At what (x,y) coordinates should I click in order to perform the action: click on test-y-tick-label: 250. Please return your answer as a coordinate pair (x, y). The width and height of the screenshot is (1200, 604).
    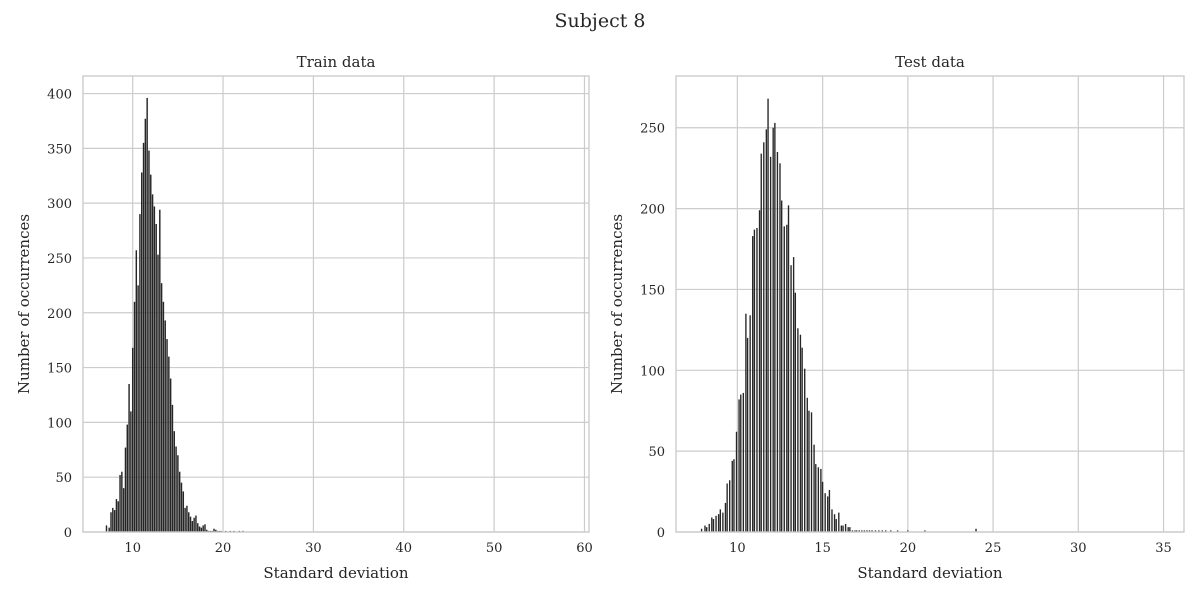
    Looking at the image, I should click on (652, 129).